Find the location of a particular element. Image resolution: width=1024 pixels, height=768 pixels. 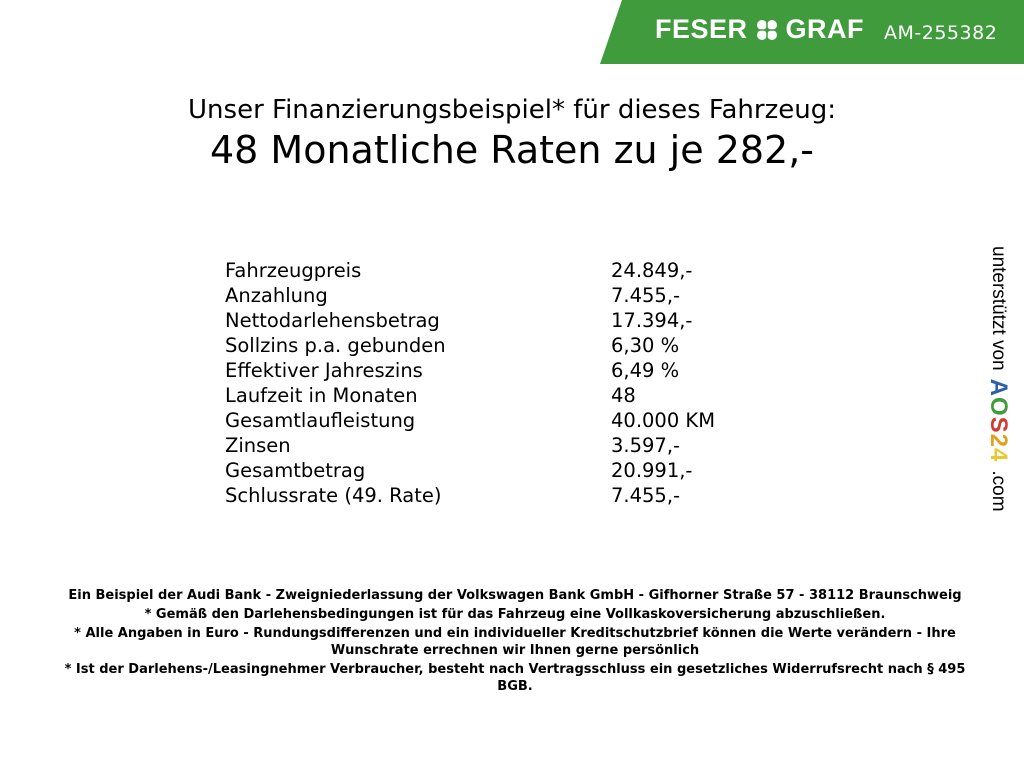

logo-letter: 2 is located at coordinates (998, 441).